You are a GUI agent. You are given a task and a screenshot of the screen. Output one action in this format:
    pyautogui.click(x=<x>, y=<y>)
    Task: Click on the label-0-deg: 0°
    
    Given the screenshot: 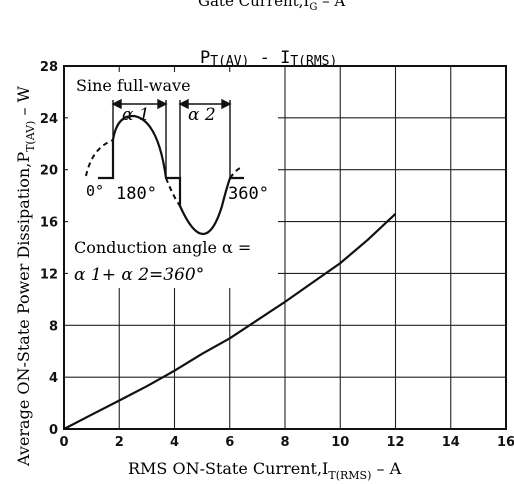 What is the action you would take?
    pyautogui.click(x=95, y=191)
    